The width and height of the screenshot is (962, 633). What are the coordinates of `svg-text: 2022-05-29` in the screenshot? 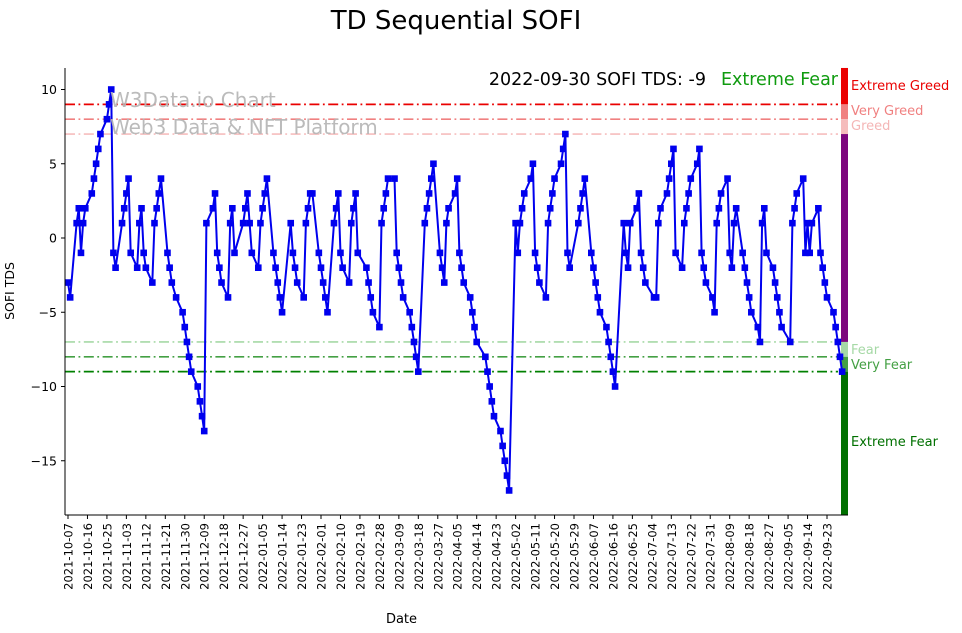 It's located at (575, 556).